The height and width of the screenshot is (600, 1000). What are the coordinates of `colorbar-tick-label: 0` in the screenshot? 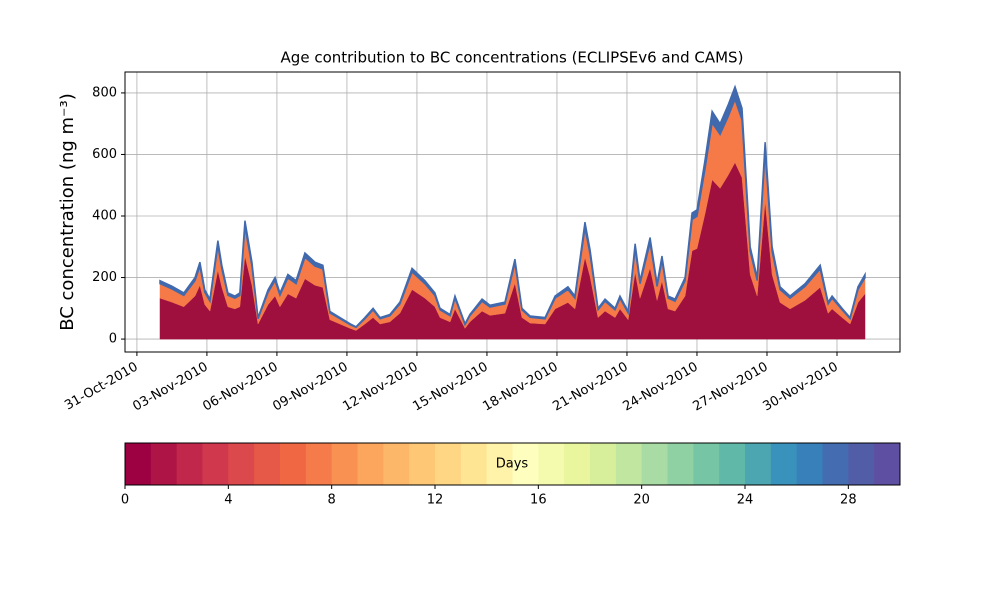 It's located at (125, 500).